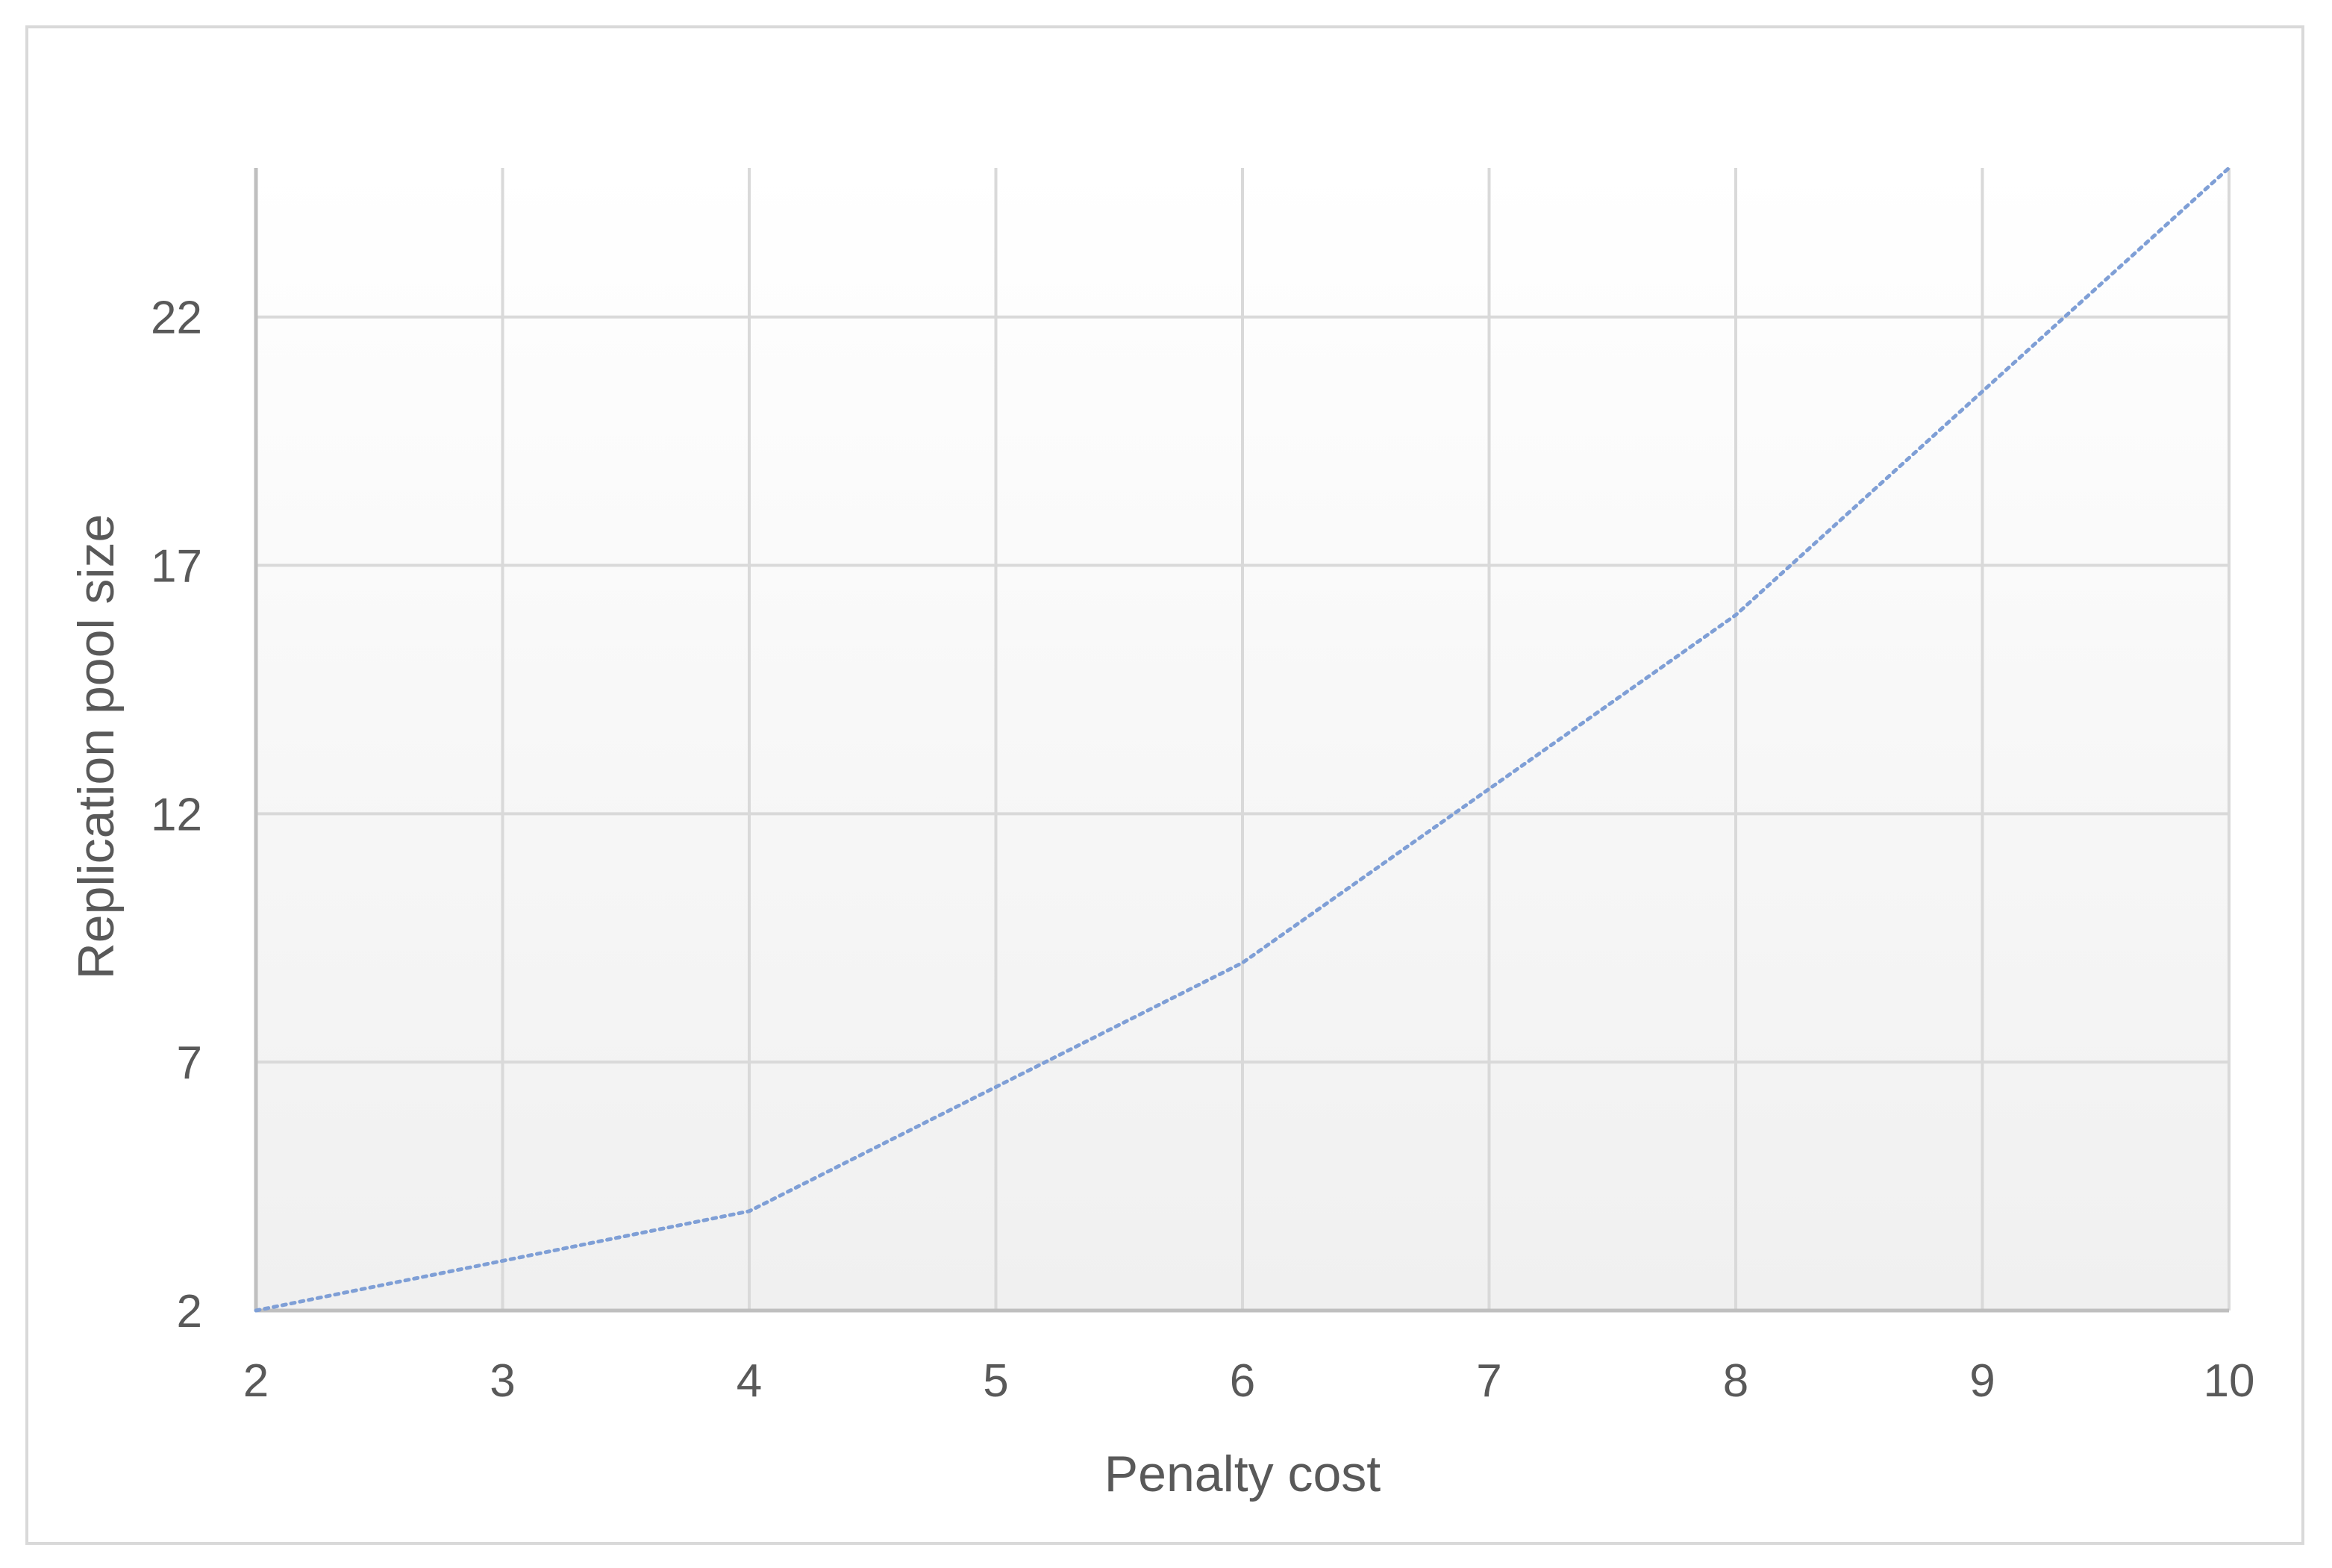  What do you see at coordinates (750, 1381) in the screenshot?
I see `x-tick-label: 4` at bounding box center [750, 1381].